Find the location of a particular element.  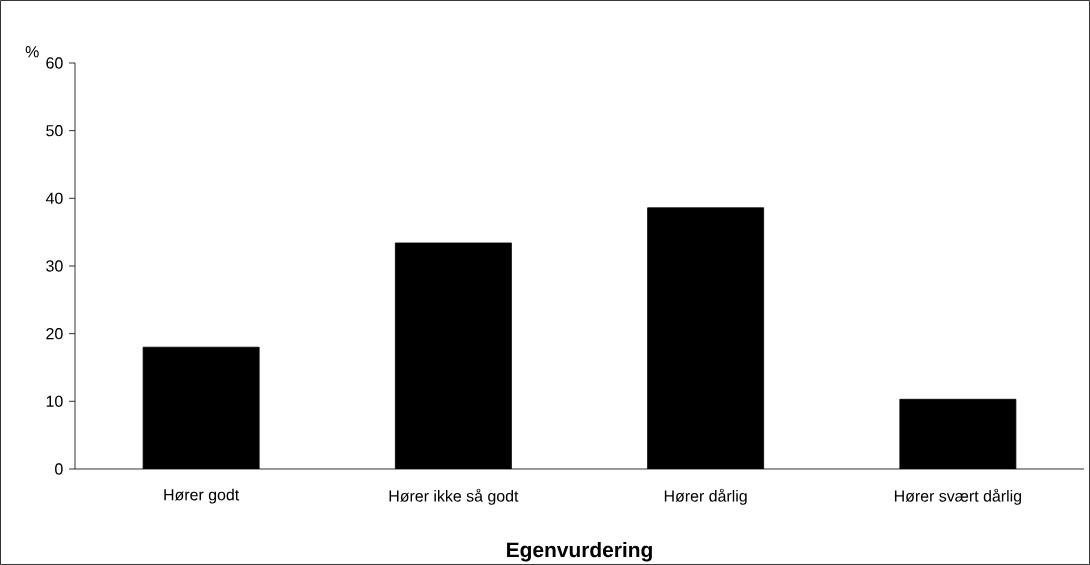

y-tick-label: 30 is located at coordinates (54, 266).